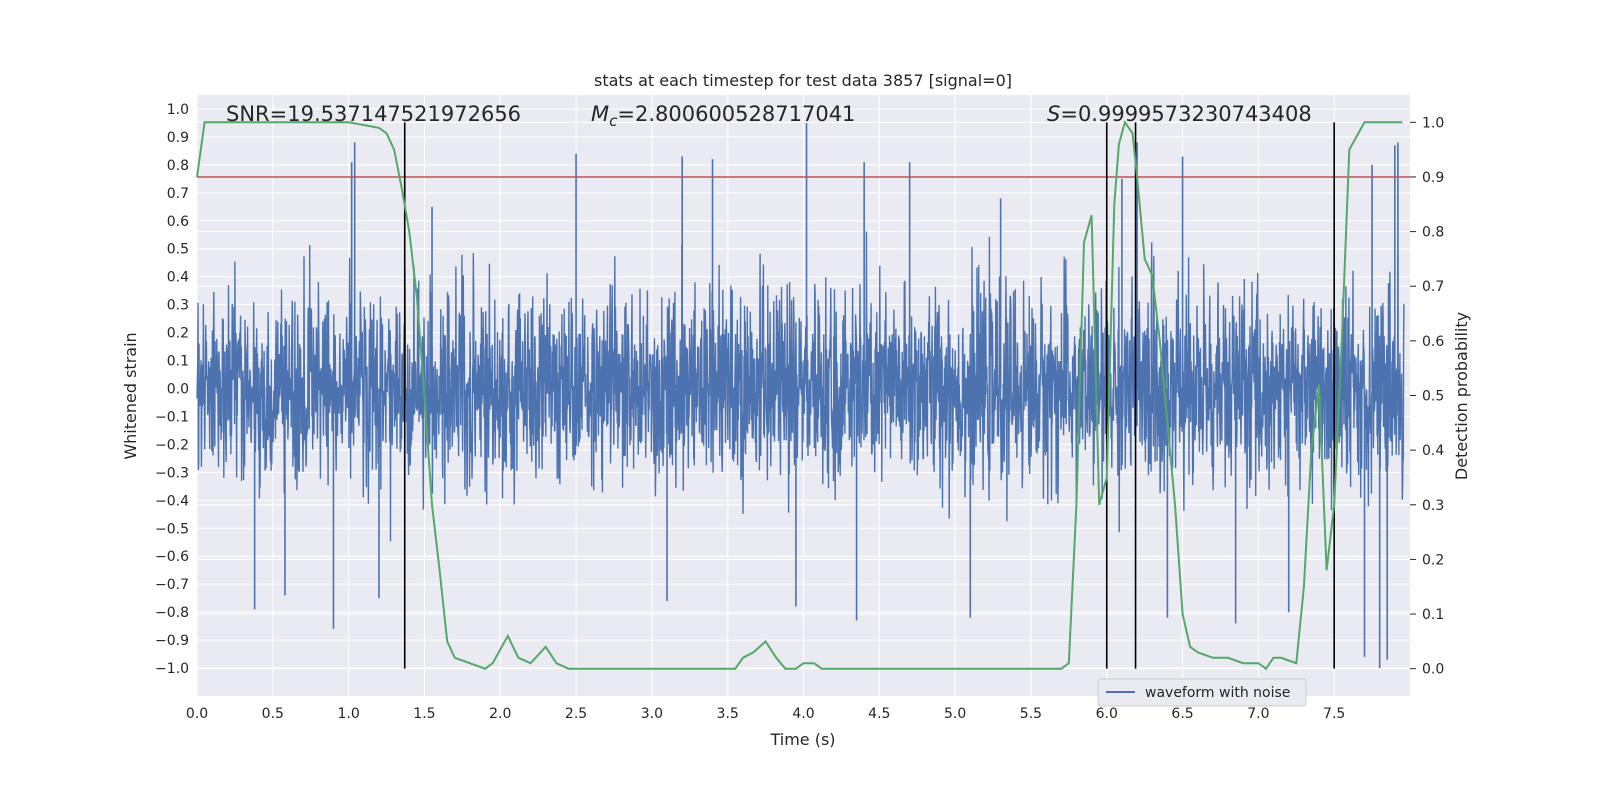 The image size is (1600, 800). What do you see at coordinates (172, 445) in the screenshot?
I see `y-tick-label: −0.2` at bounding box center [172, 445].